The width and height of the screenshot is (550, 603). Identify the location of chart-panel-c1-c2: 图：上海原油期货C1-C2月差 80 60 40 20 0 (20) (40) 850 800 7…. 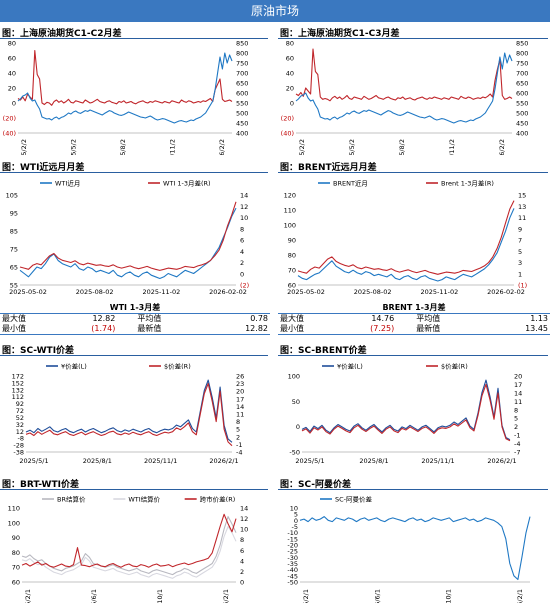
(135, 89).